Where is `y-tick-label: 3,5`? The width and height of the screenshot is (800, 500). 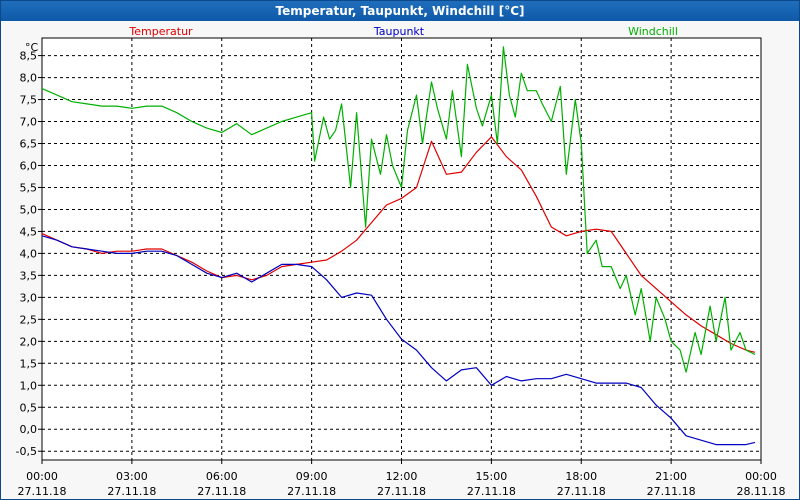
y-tick-label: 3,5 is located at coordinates (29, 275).